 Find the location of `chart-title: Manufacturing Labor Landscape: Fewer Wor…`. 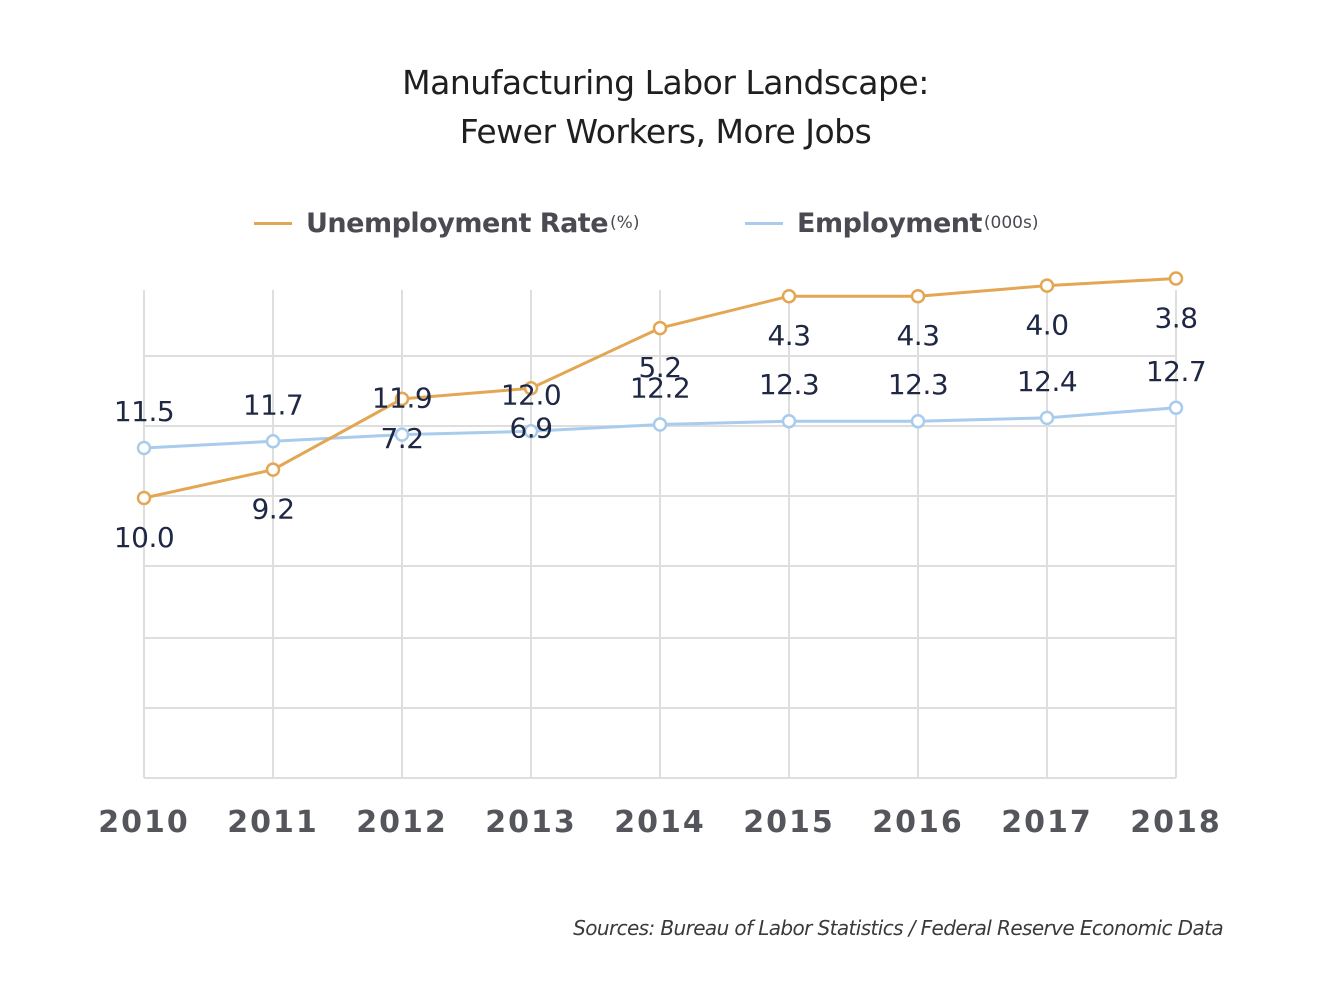

chart-title: Manufacturing Labor Landscape: Fewer Wor… is located at coordinates (665, 107).